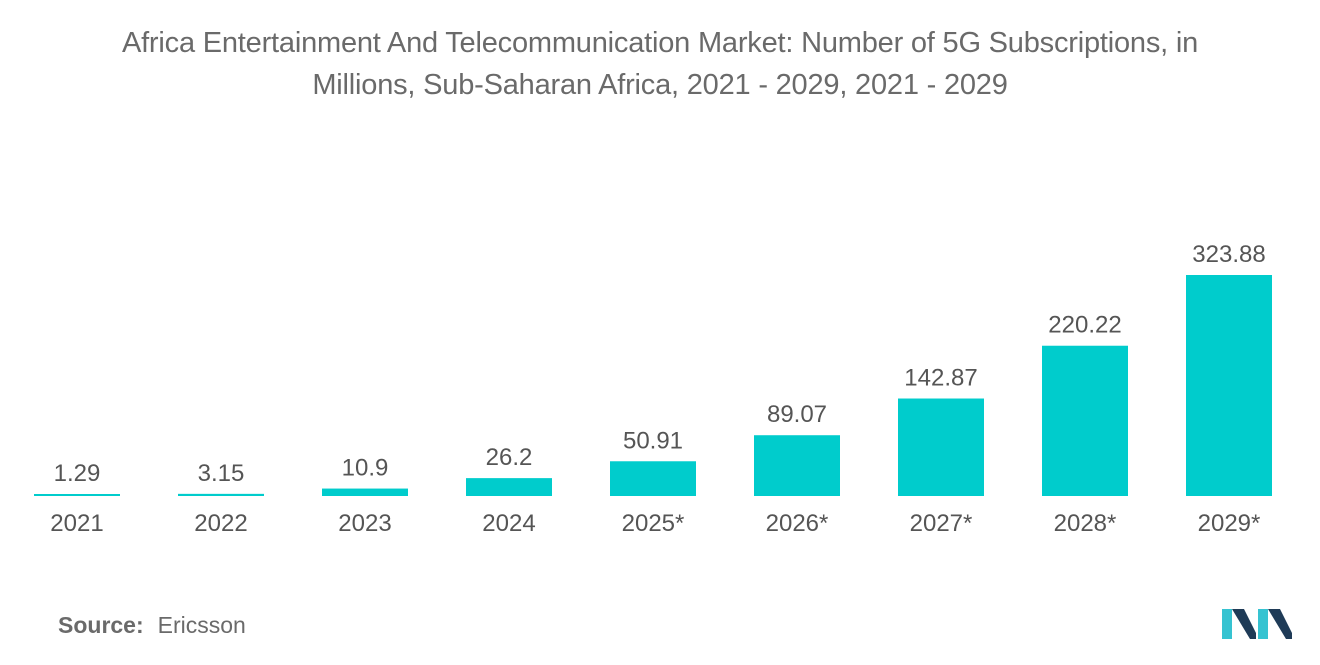 The width and height of the screenshot is (1320, 665). Describe the element at coordinates (1229, 385) in the screenshot. I see `bar-2029-forecast` at that location.